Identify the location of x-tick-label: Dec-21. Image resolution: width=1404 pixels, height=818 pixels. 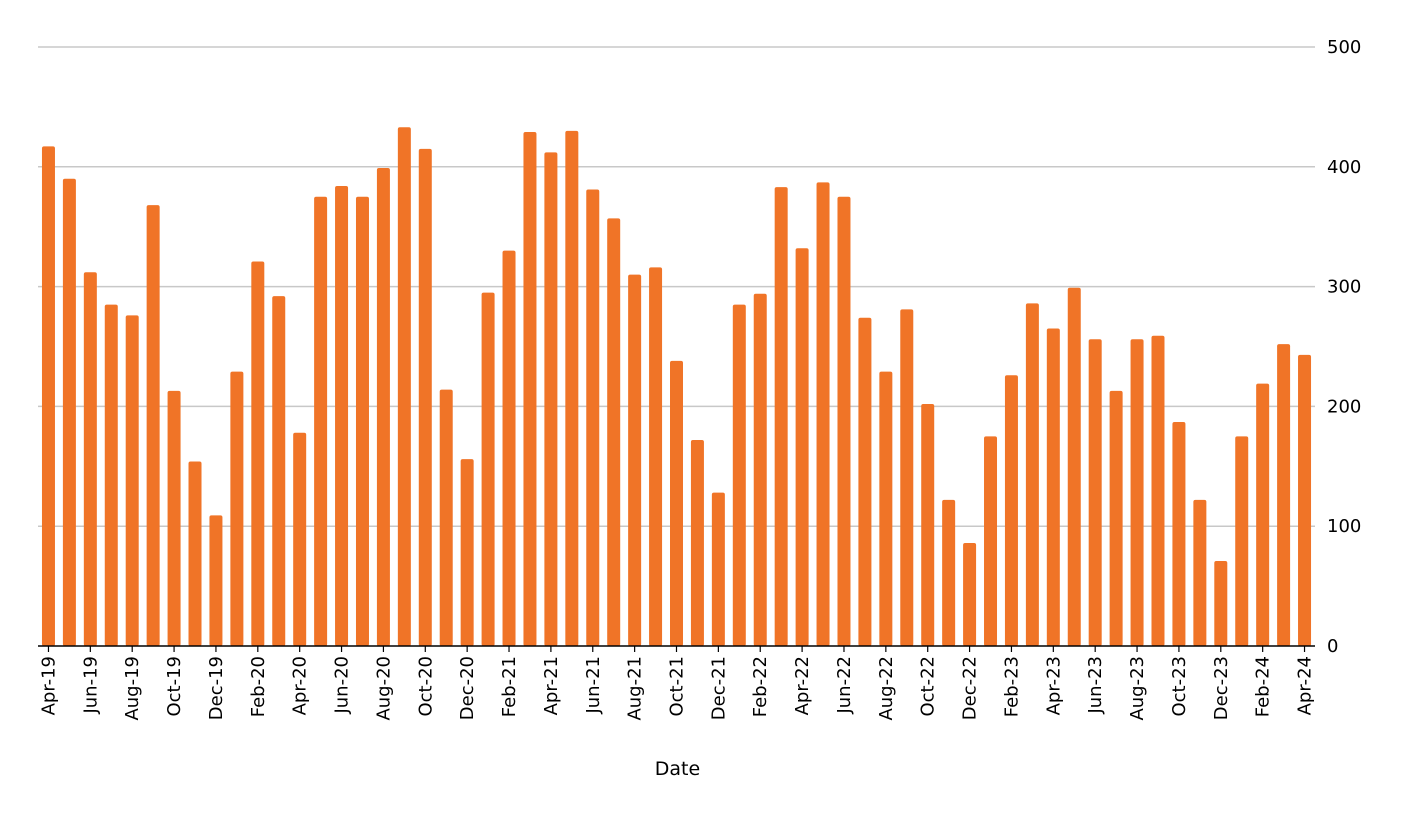
(718, 688).